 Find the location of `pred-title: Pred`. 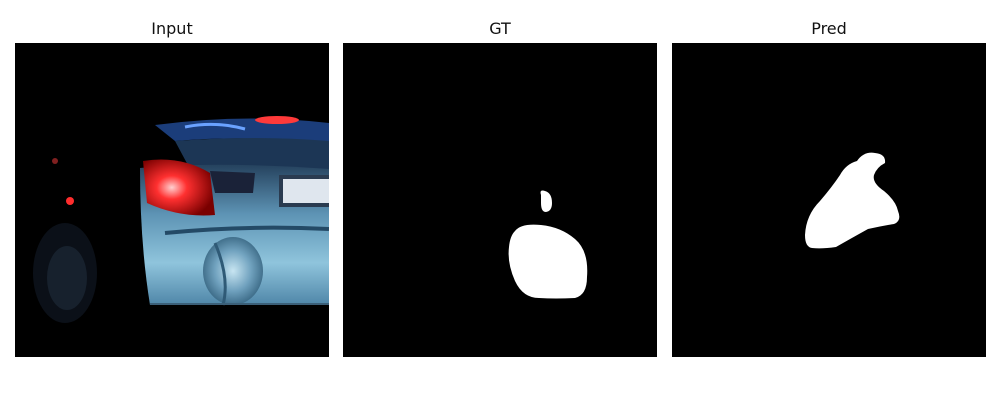

pred-title: Pred is located at coordinates (829, 28).